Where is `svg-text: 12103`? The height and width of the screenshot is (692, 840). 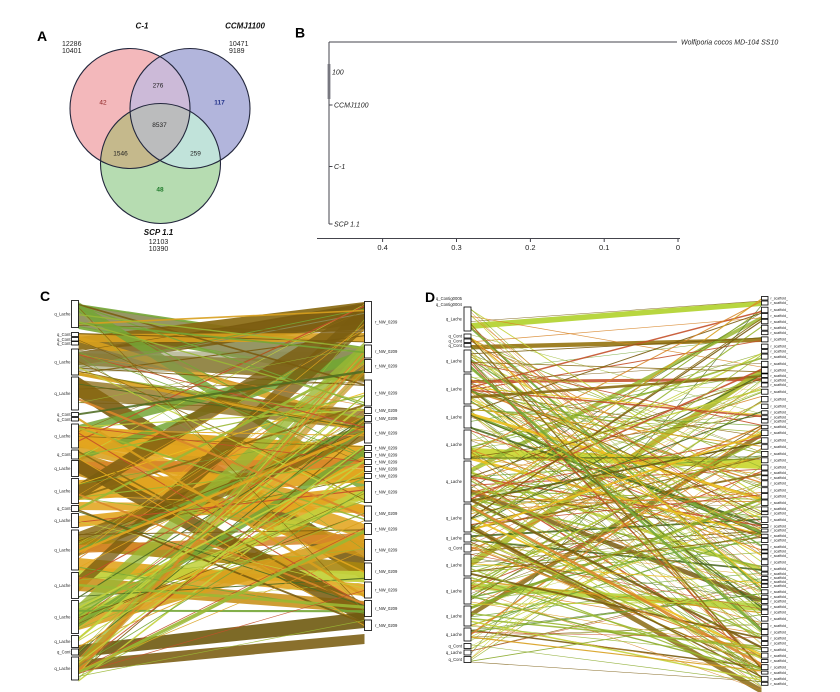
svg-text: 12103 is located at coordinates (159, 242).